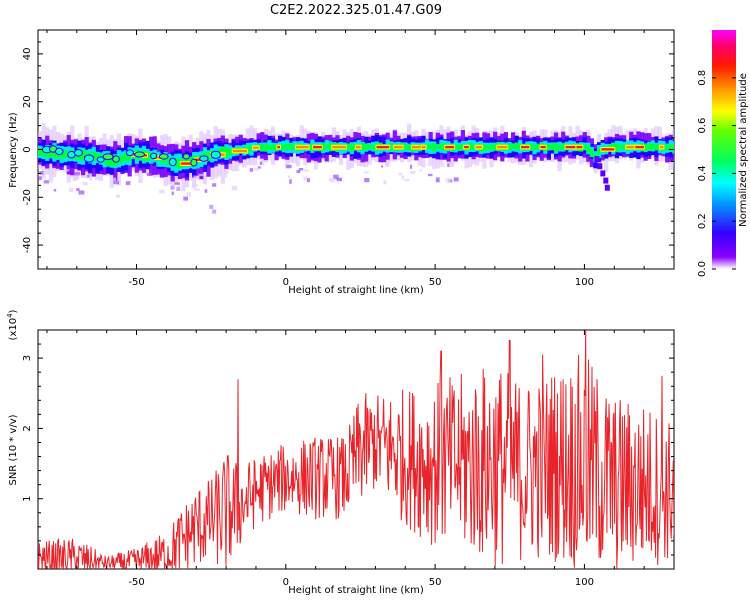  Describe the element at coordinates (27, 245) in the screenshot. I see `y-tick-label: -40` at that location.